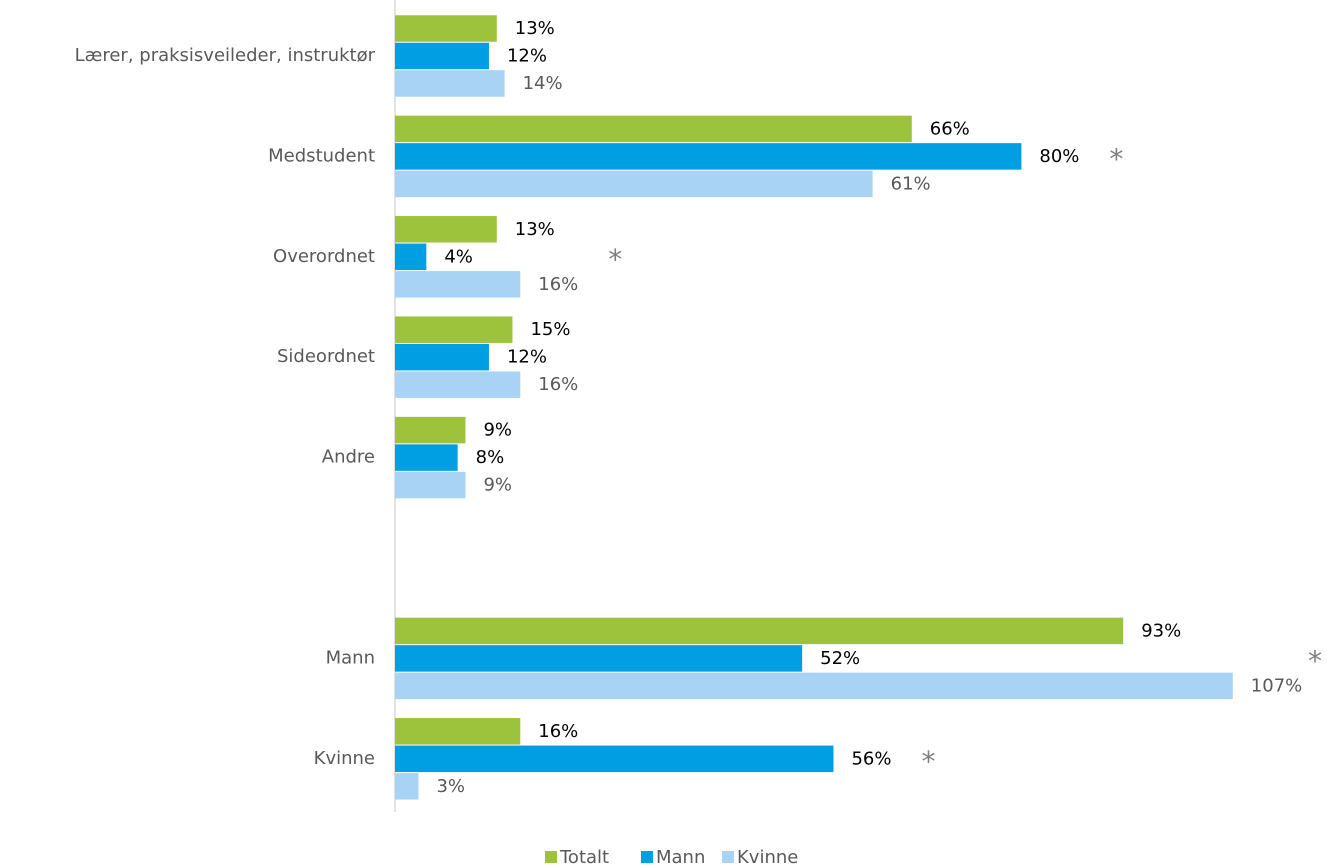 This screenshot has width=1327, height=868. What do you see at coordinates (950, 128) in the screenshot?
I see `value-label: 66%` at bounding box center [950, 128].